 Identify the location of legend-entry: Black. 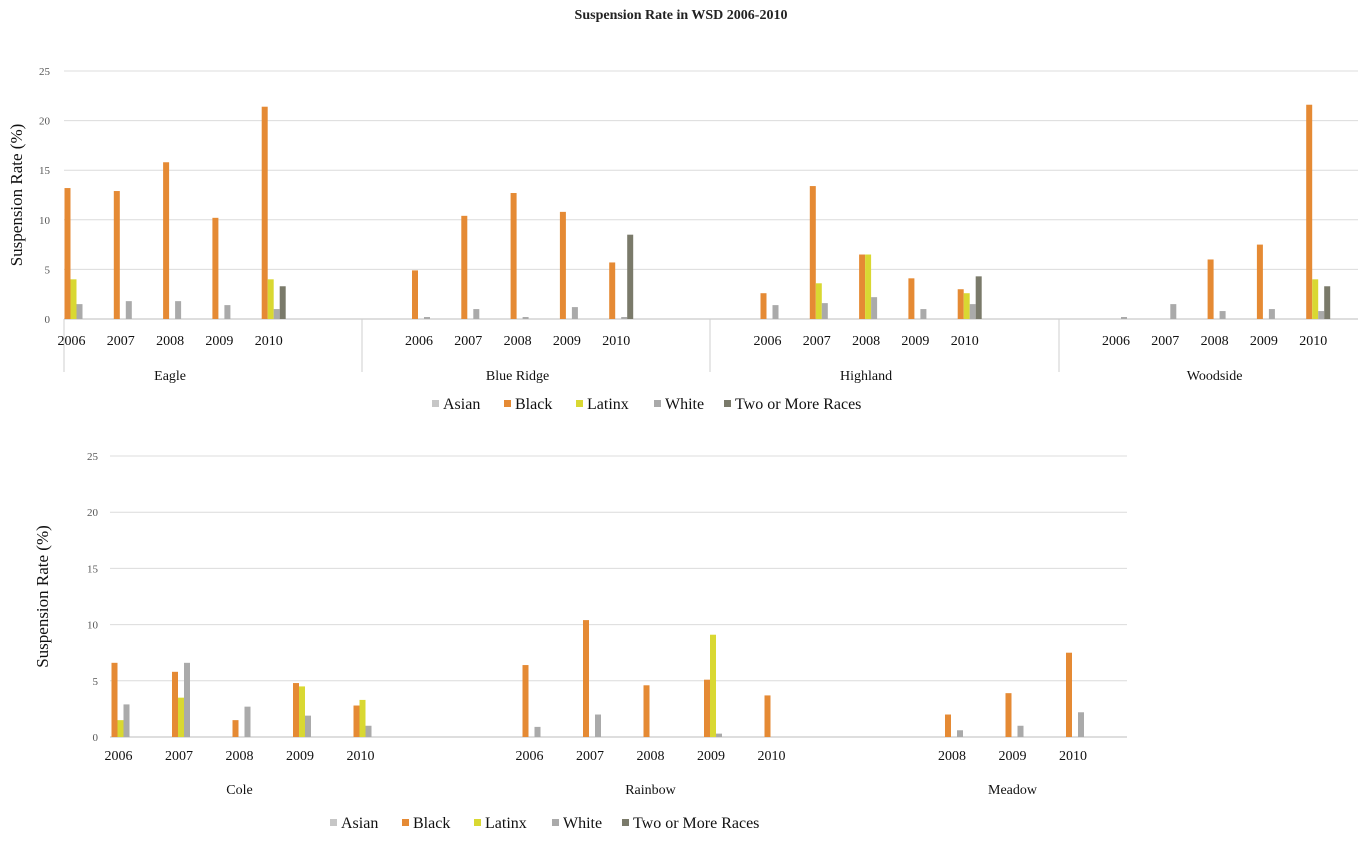
(431, 823).